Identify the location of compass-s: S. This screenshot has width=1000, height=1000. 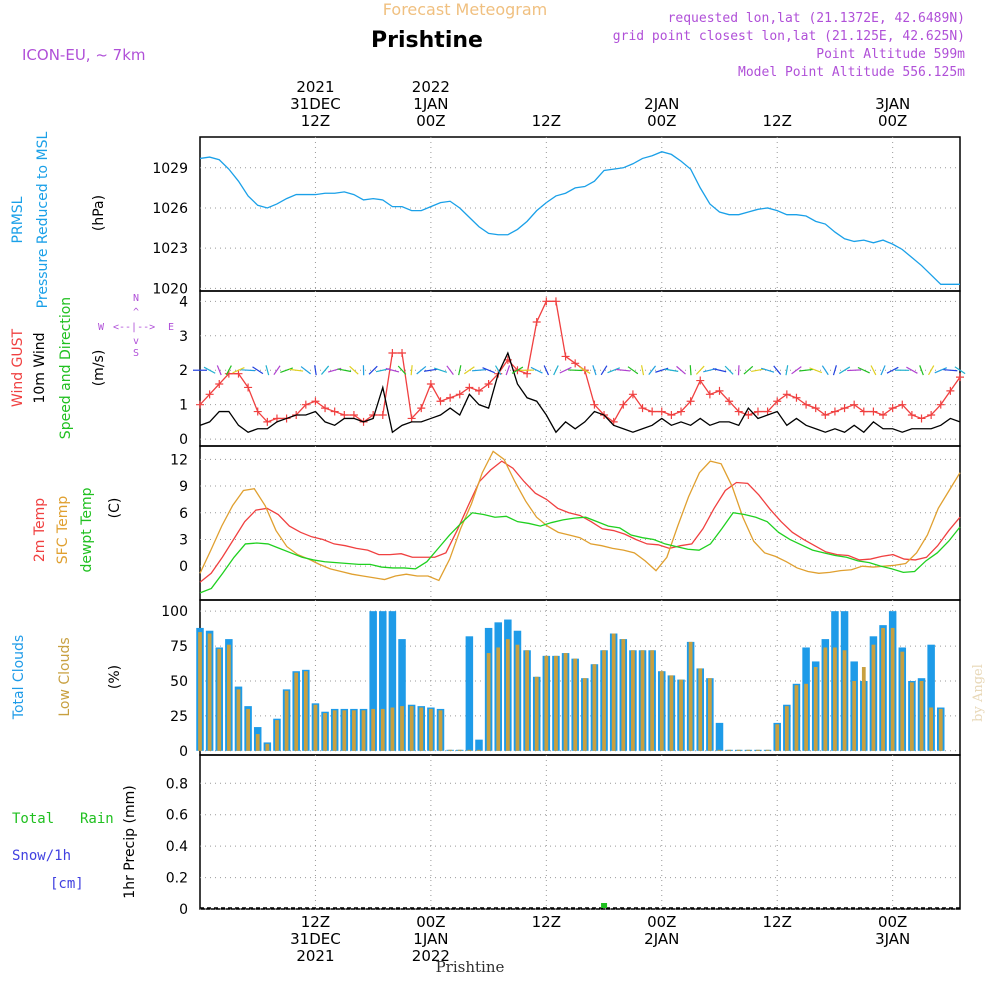
(136, 353).